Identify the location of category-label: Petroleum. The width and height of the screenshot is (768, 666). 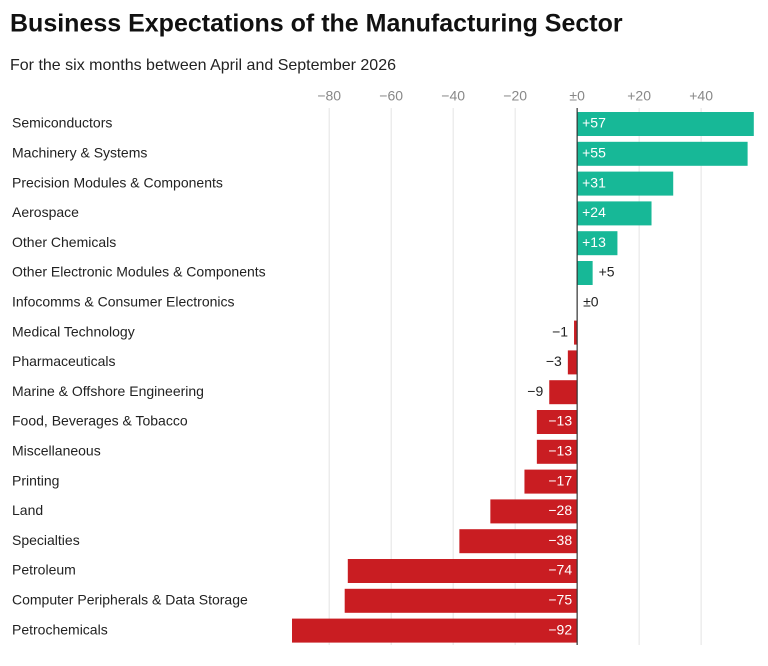
(44, 570).